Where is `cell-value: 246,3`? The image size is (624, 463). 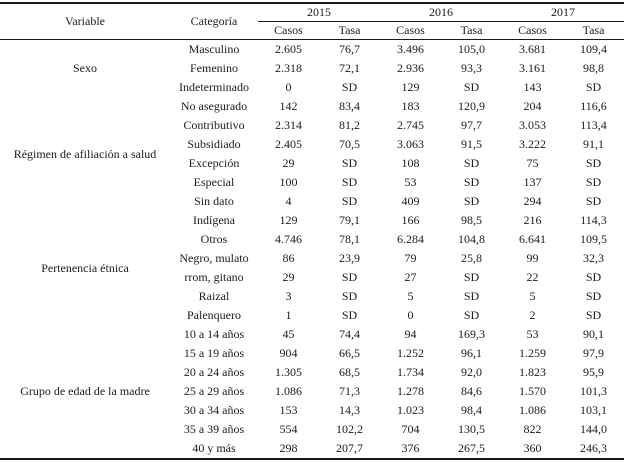 cell-value: 246,3 is located at coordinates (593, 448).